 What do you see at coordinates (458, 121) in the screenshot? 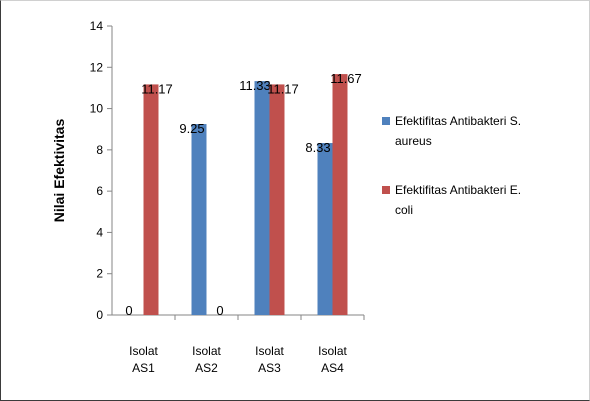
I see `legend-label: Efektifitas Antibakteri S.` at bounding box center [458, 121].